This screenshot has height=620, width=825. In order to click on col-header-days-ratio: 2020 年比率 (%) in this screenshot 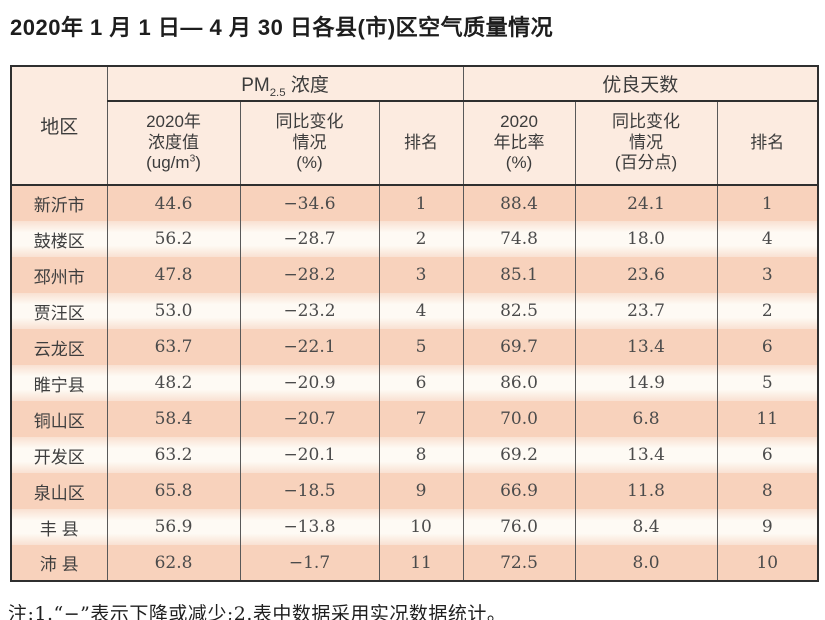, I will do `click(519, 143)`.